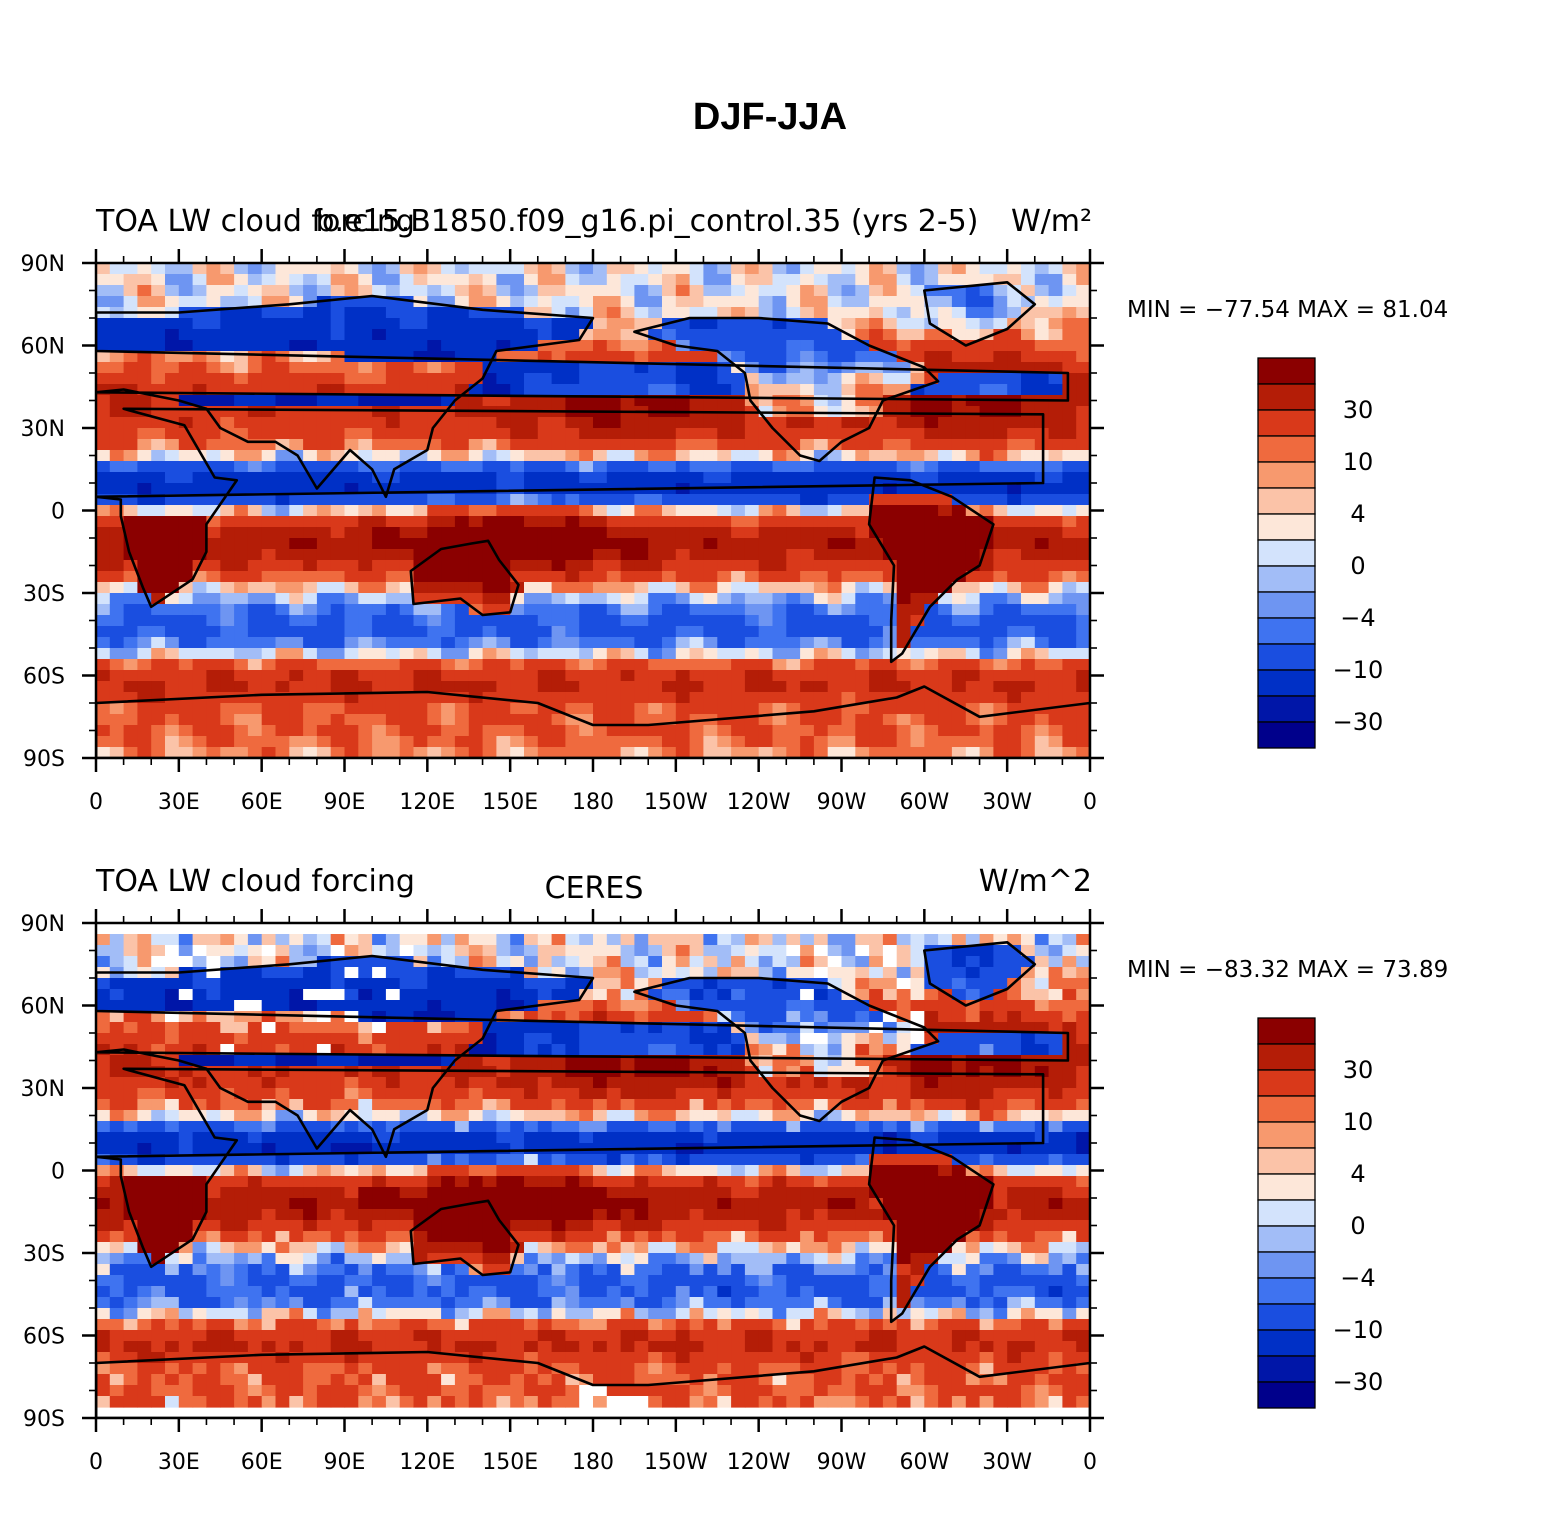  I want to click on colorbar-box, so click(1286, 735).